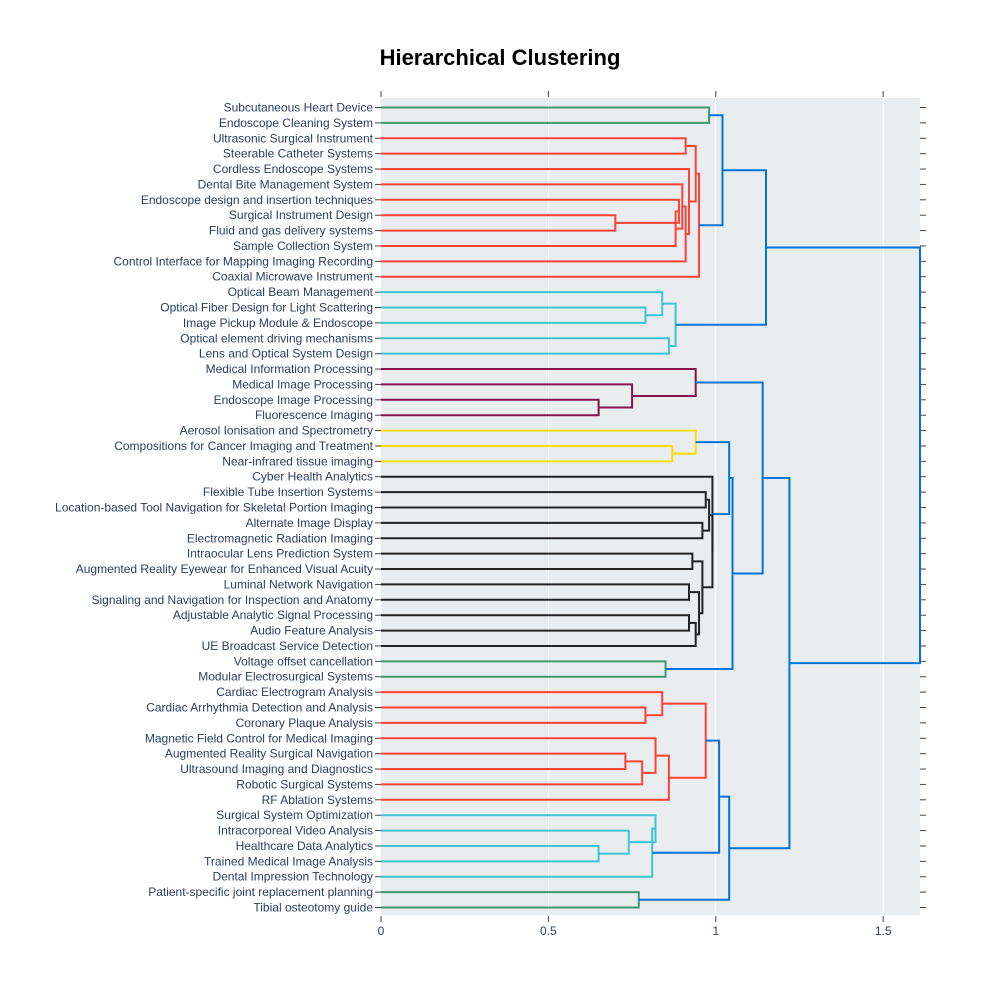  What do you see at coordinates (276, 338) in the screenshot?
I see `leaf-label: Optical element driving mechanisms` at bounding box center [276, 338].